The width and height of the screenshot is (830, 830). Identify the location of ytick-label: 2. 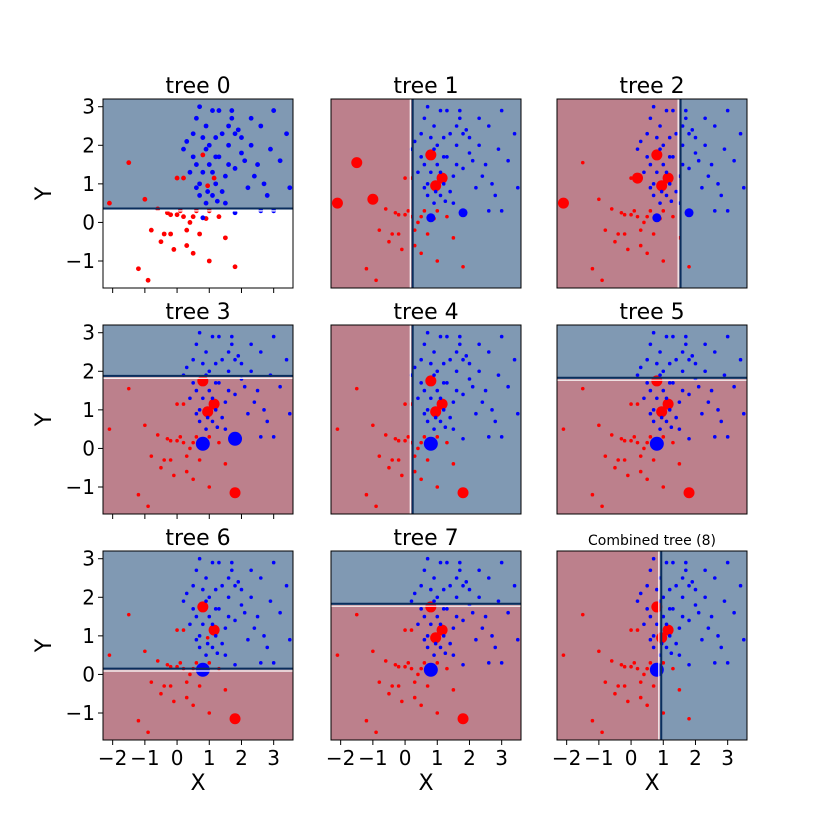
(88, 597).